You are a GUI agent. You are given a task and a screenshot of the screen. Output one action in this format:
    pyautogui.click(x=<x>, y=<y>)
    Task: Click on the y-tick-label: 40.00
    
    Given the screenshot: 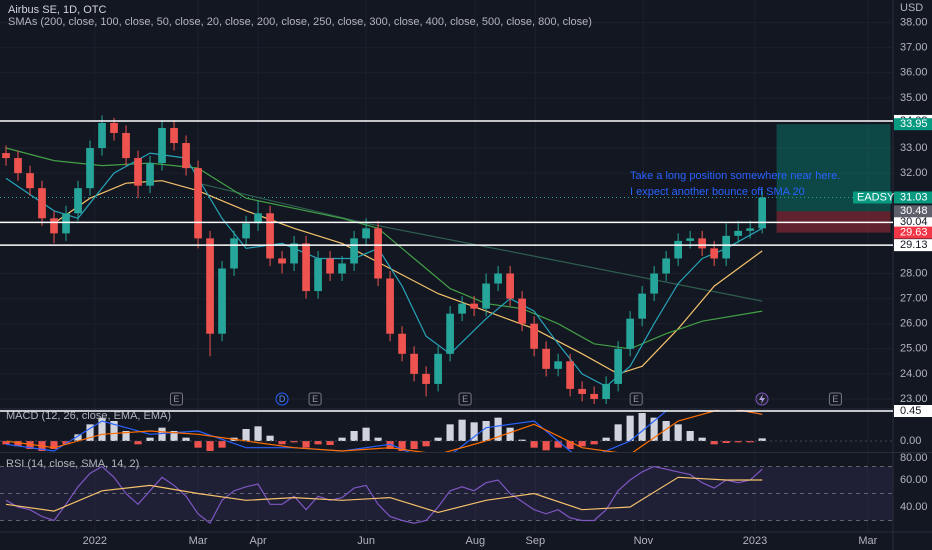 What is the action you would take?
    pyautogui.click(x=914, y=507)
    